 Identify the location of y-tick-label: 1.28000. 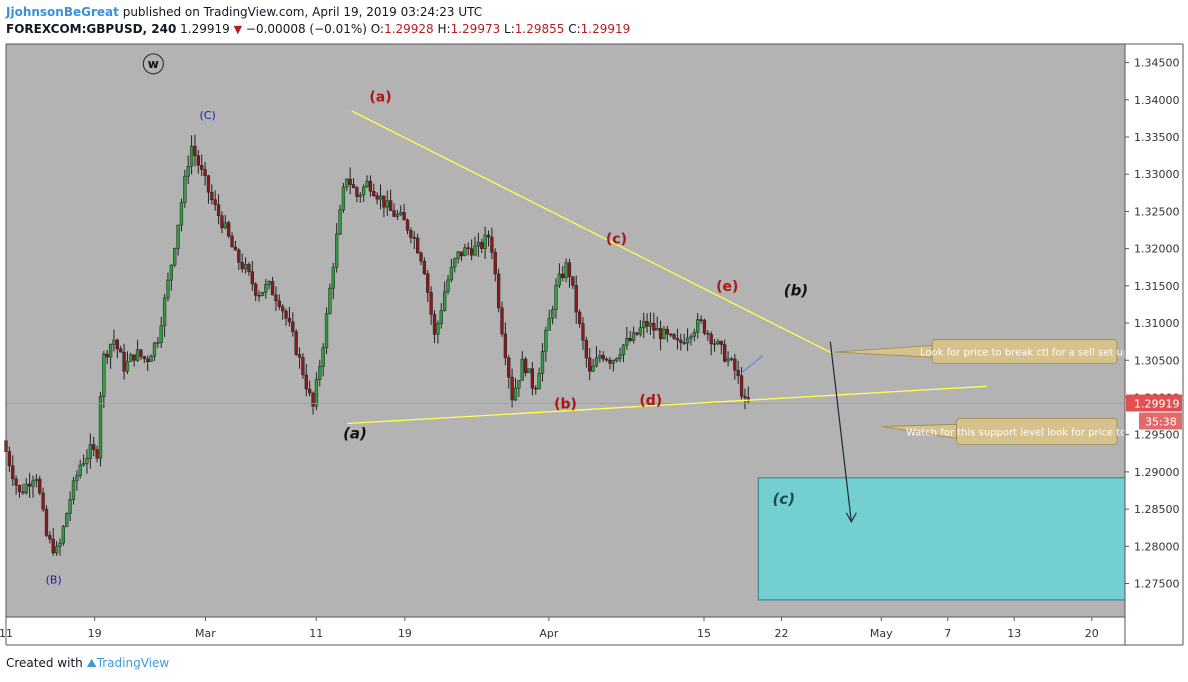
(1157, 546).